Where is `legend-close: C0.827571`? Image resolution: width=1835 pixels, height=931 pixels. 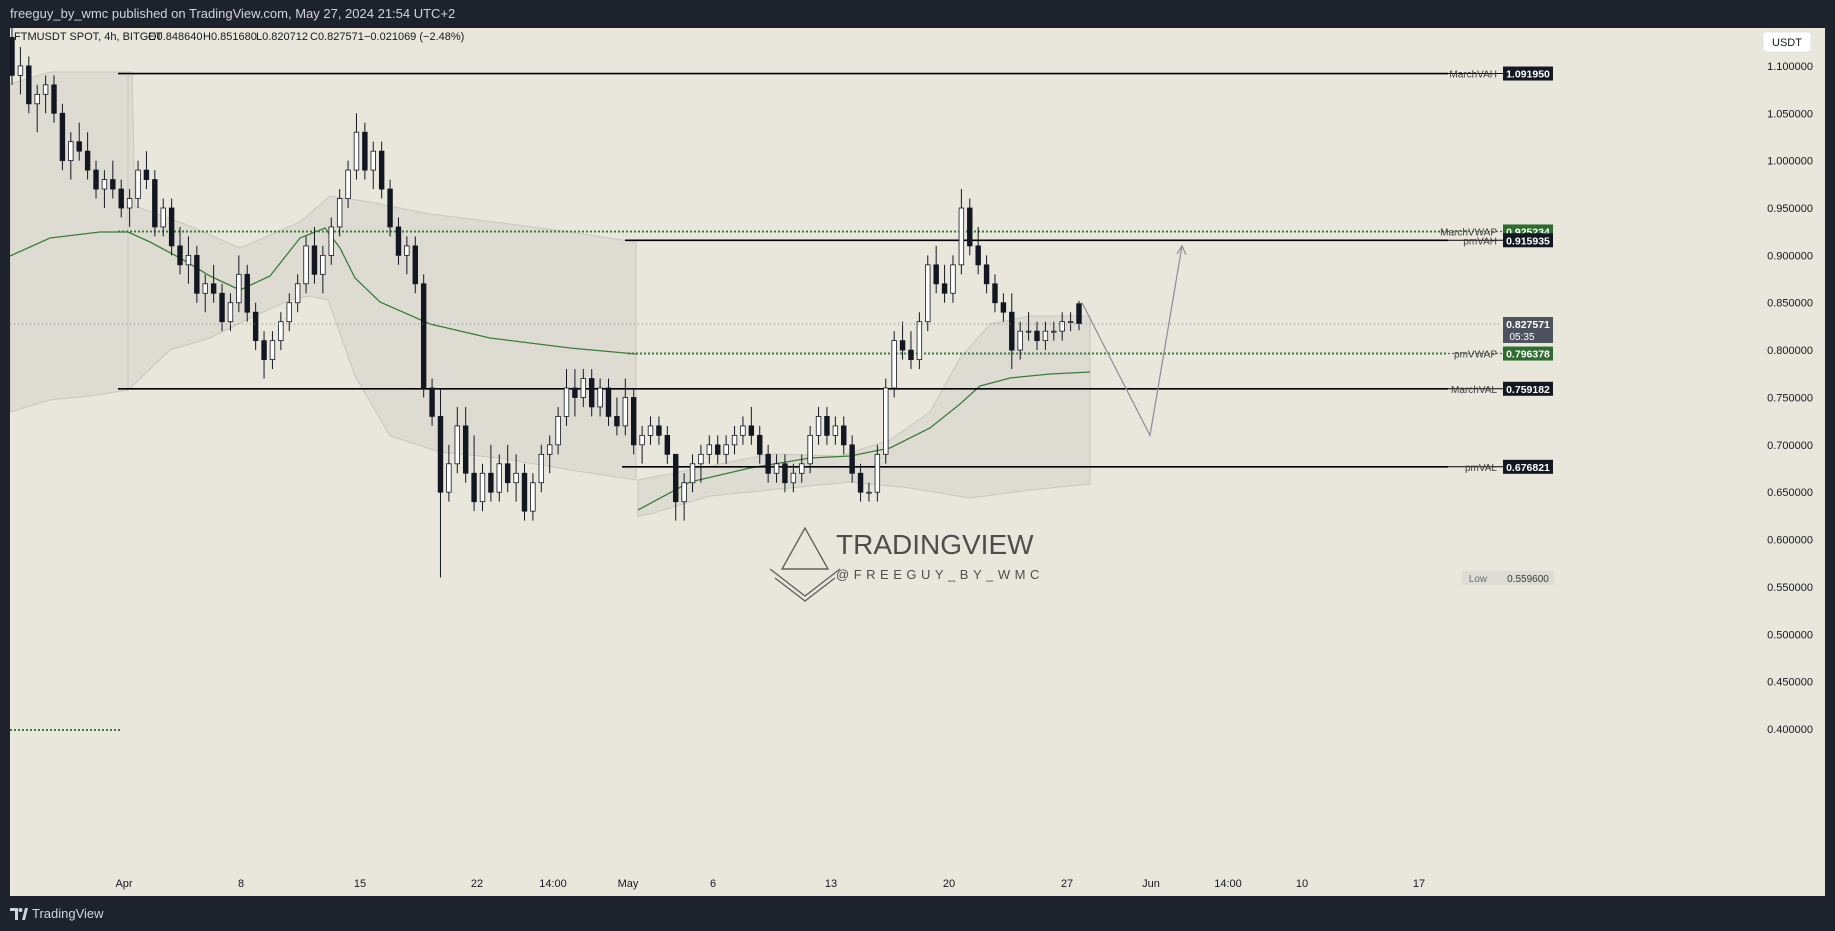
legend-close: C0.827571 is located at coordinates (337, 37).